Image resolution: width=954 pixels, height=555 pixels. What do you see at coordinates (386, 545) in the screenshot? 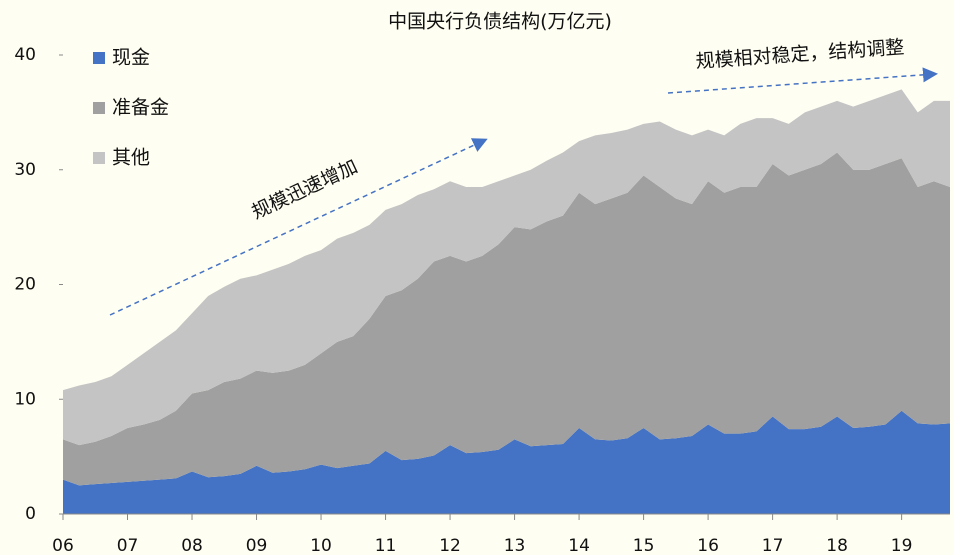
I see `x-tick-label: 11` at bounding box center [386, 545].